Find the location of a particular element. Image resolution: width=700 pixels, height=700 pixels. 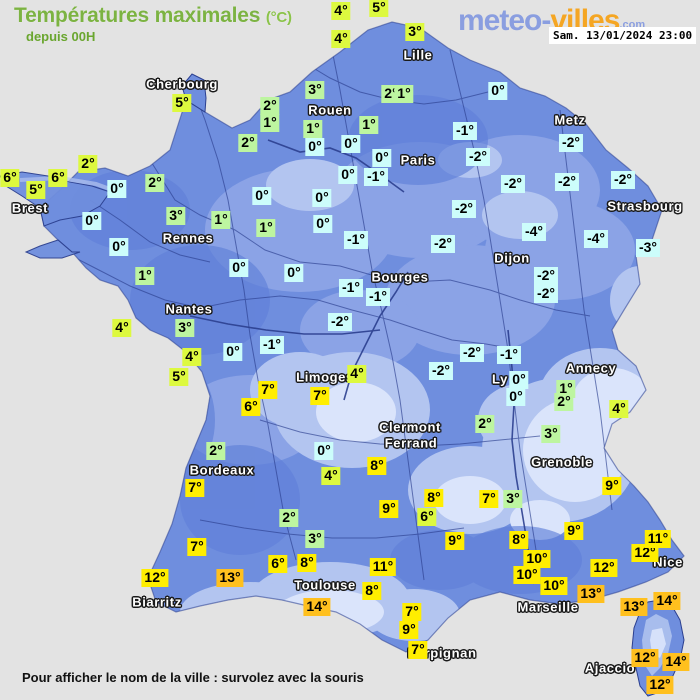

temperature-chip: 10° is located at coordinates (554, 586).